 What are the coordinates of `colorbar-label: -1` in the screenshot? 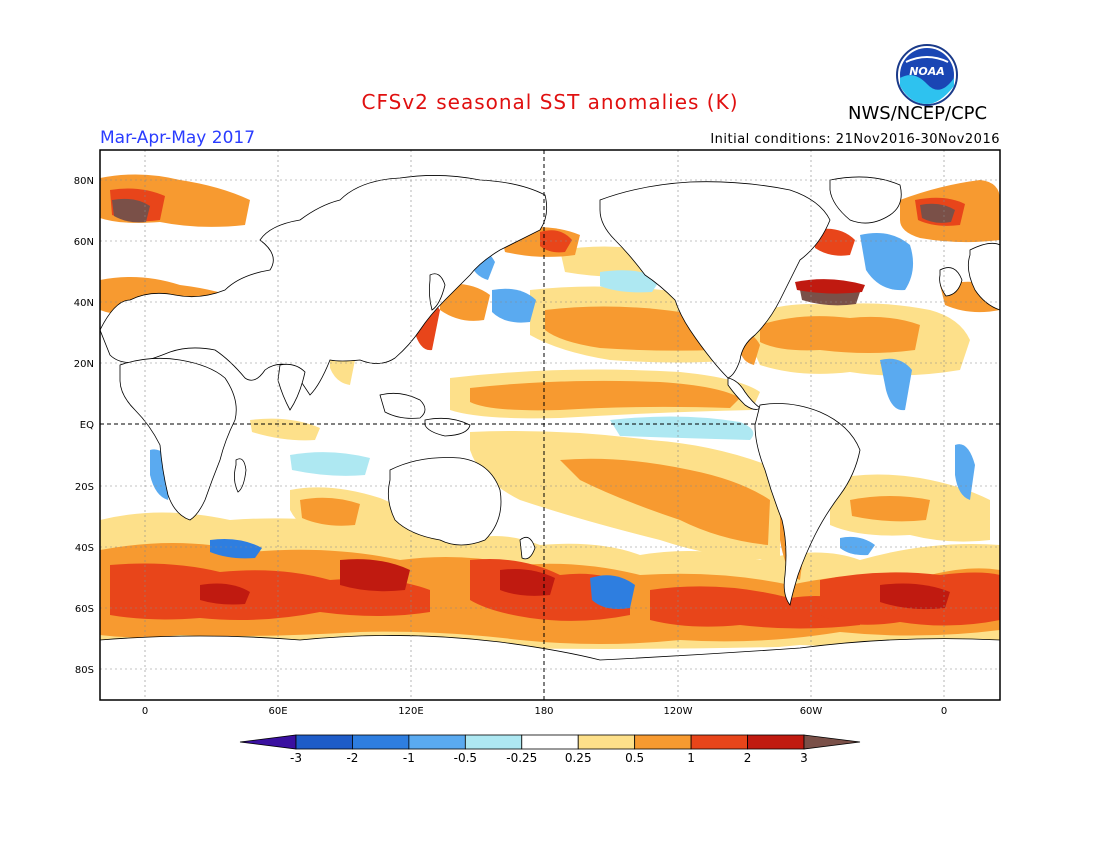 It's located at (409, 758).